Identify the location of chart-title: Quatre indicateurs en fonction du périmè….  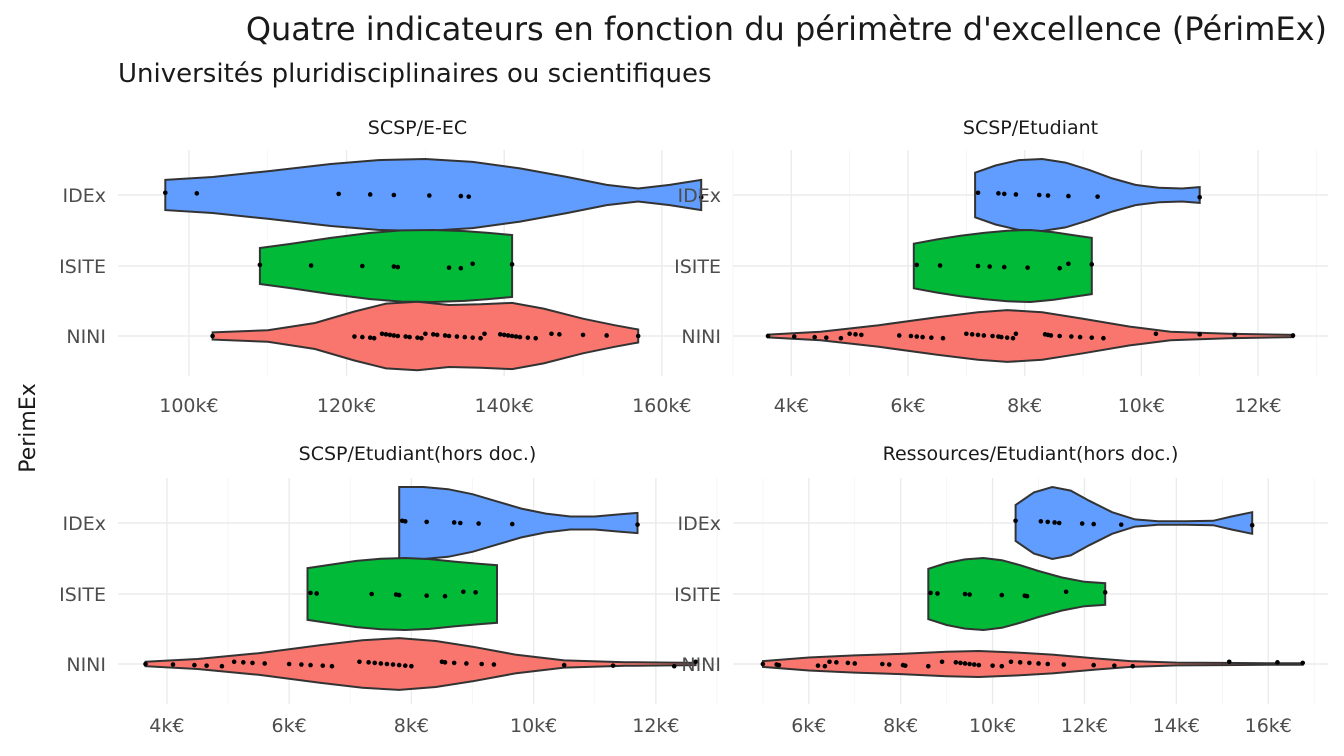
(786, 29).